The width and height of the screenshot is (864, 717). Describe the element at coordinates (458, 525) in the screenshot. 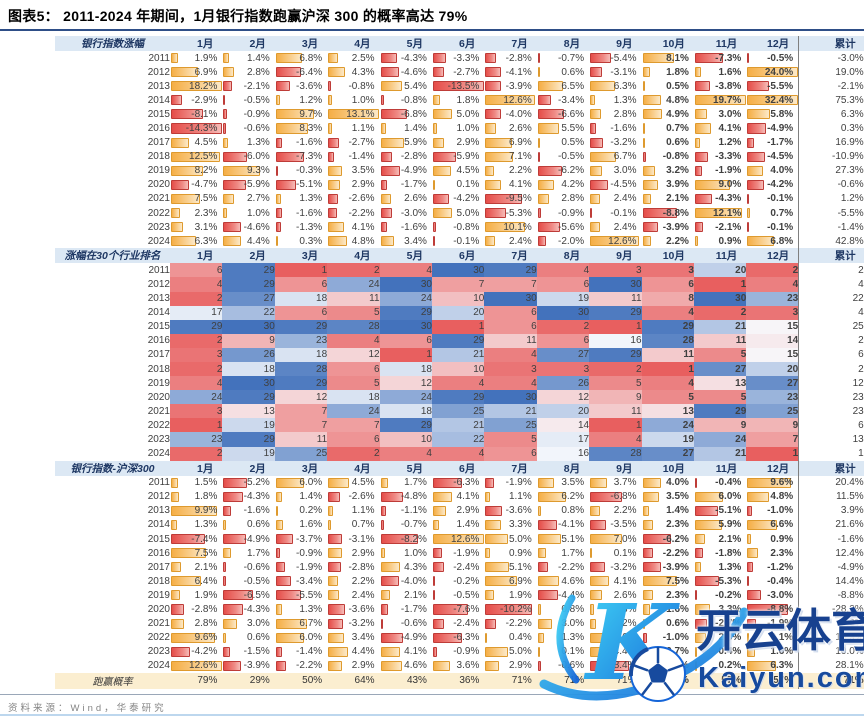

I see `value-cell: 1.4%` at that location.